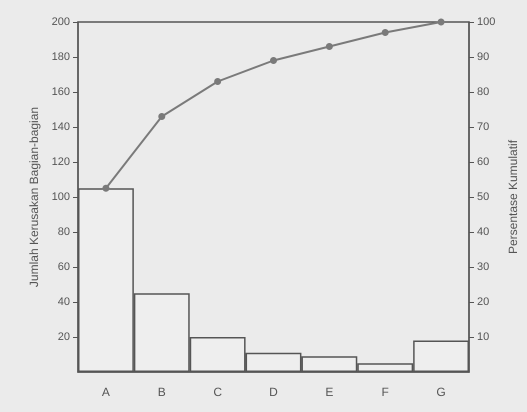 The height and width of the screenshot is (412, 527). I want to click on y-tick-label: 180, so click(61, 57).